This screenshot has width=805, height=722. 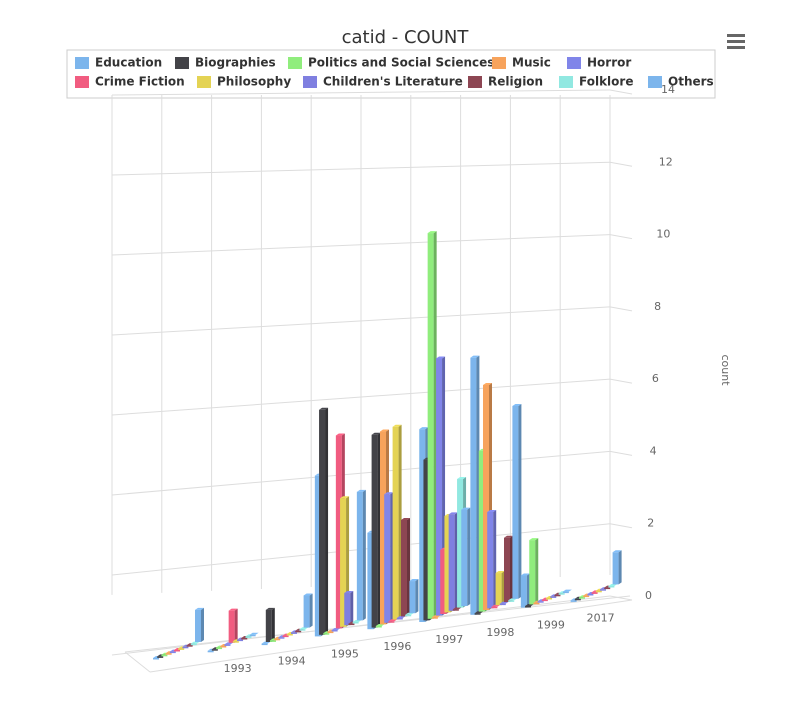 I want to click on legend-item: Religion, so click(x=505, y=82).